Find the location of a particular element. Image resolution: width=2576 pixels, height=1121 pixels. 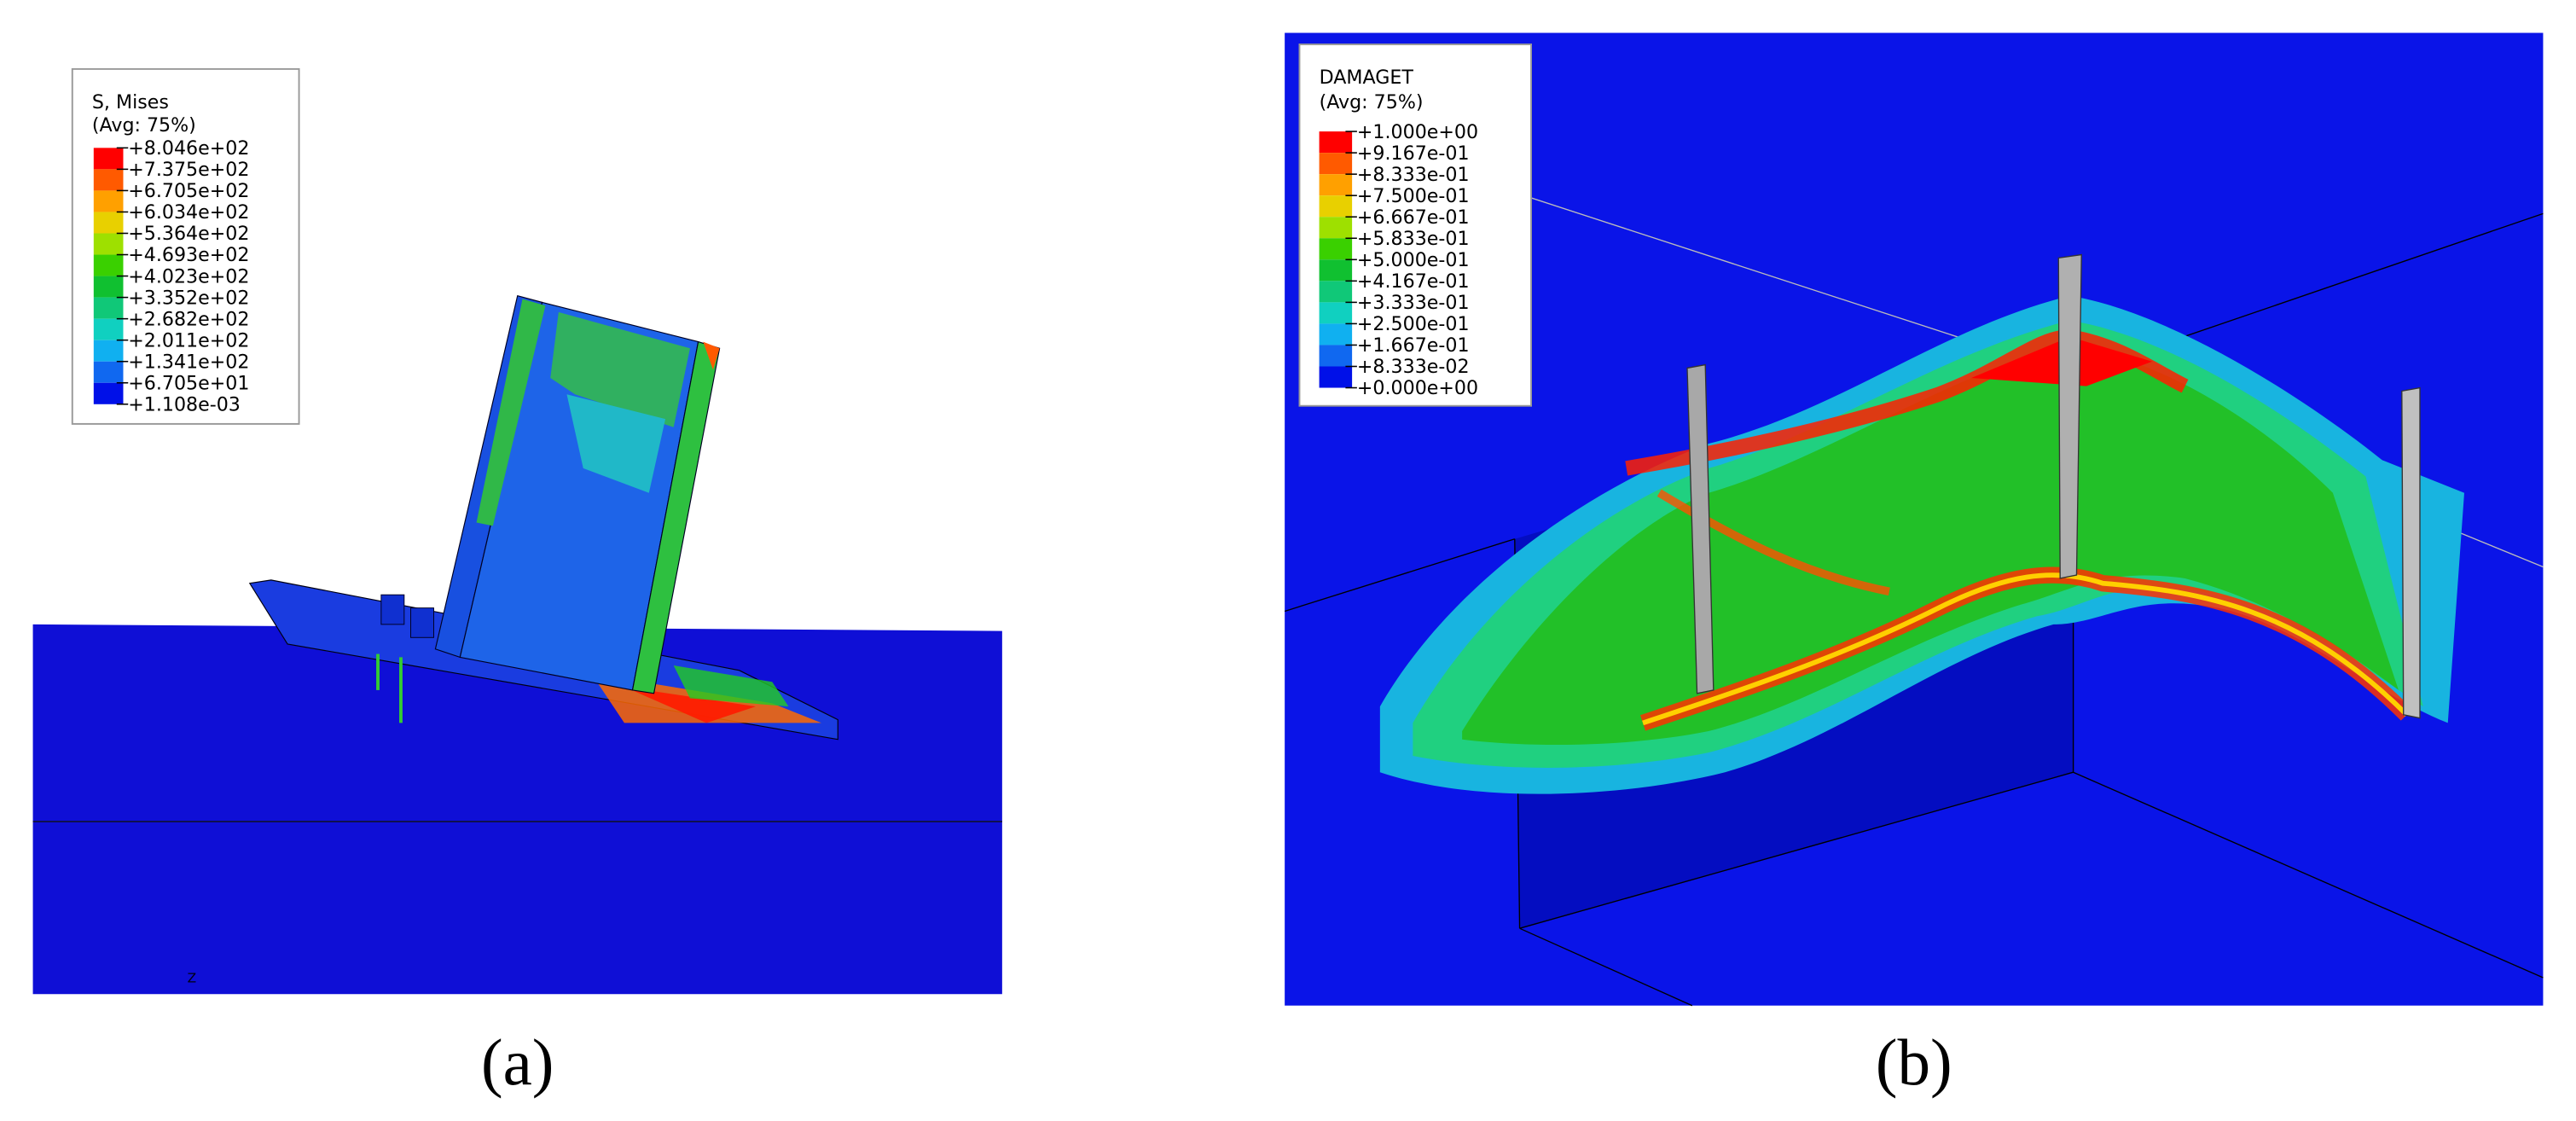

legend-label: +4.167e-01 is located at coordinates (1413, 281).